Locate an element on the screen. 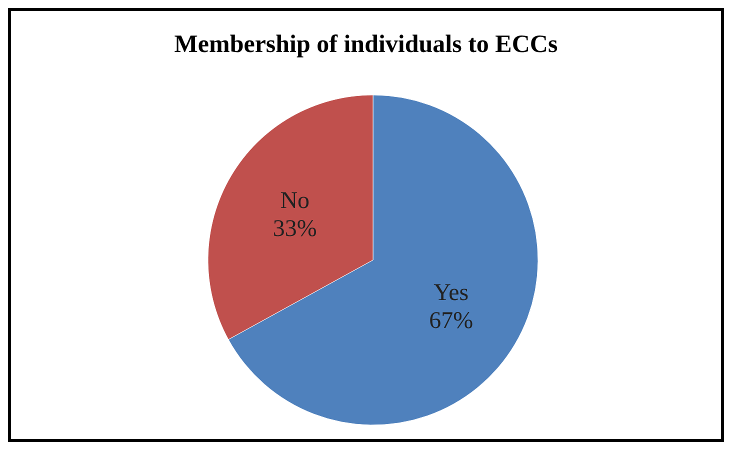 The image size is (732, 450). chart-title: Membership of individuals to ECCs is located at coordinates (366, 44).